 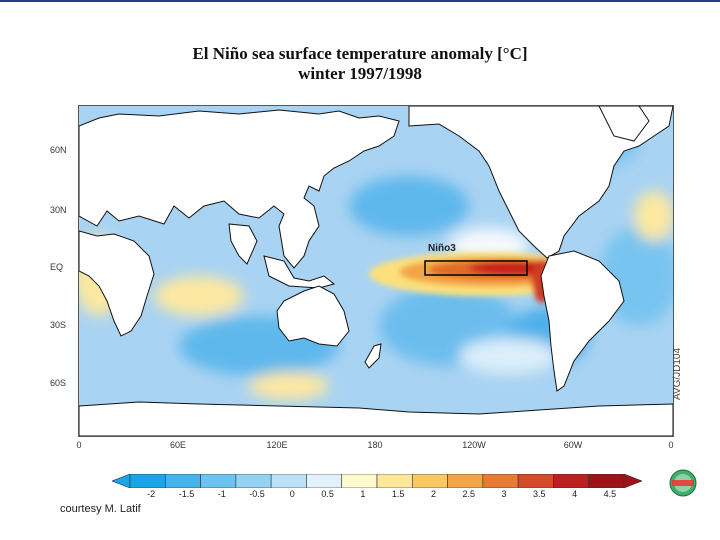 What do you see at coordinates (539, 494) in the screenshot?
I see `colorbar-tick-label: 3.5` at bounding box center [539, 494].